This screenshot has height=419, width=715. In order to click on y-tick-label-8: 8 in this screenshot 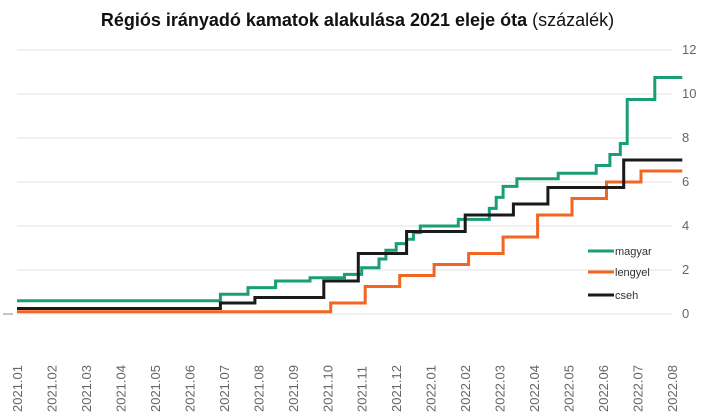, I will do `click(685, 137)`.